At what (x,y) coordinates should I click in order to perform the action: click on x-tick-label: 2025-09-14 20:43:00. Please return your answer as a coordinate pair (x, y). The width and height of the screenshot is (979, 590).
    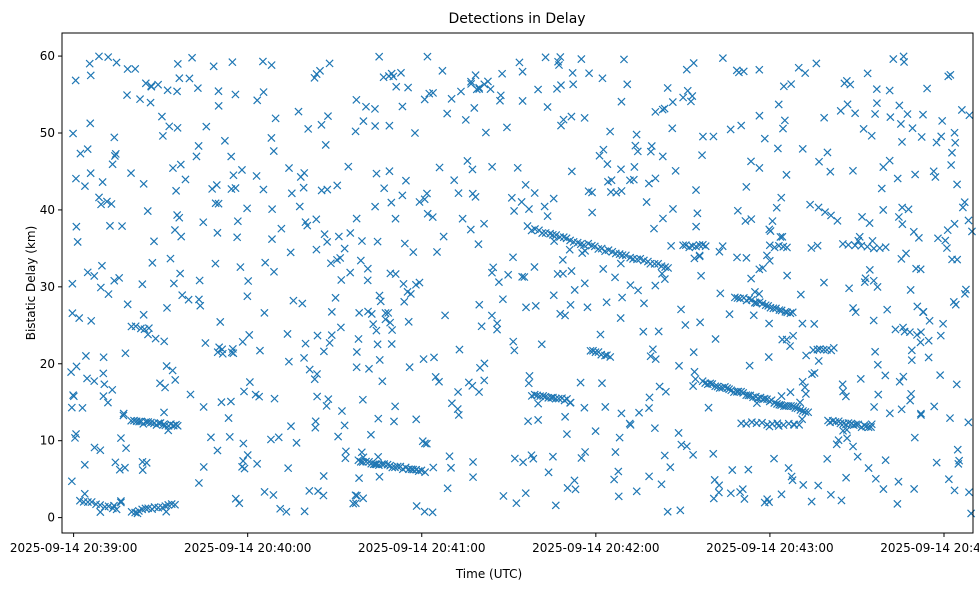
    Looking at the image, I should click on (769, 548).